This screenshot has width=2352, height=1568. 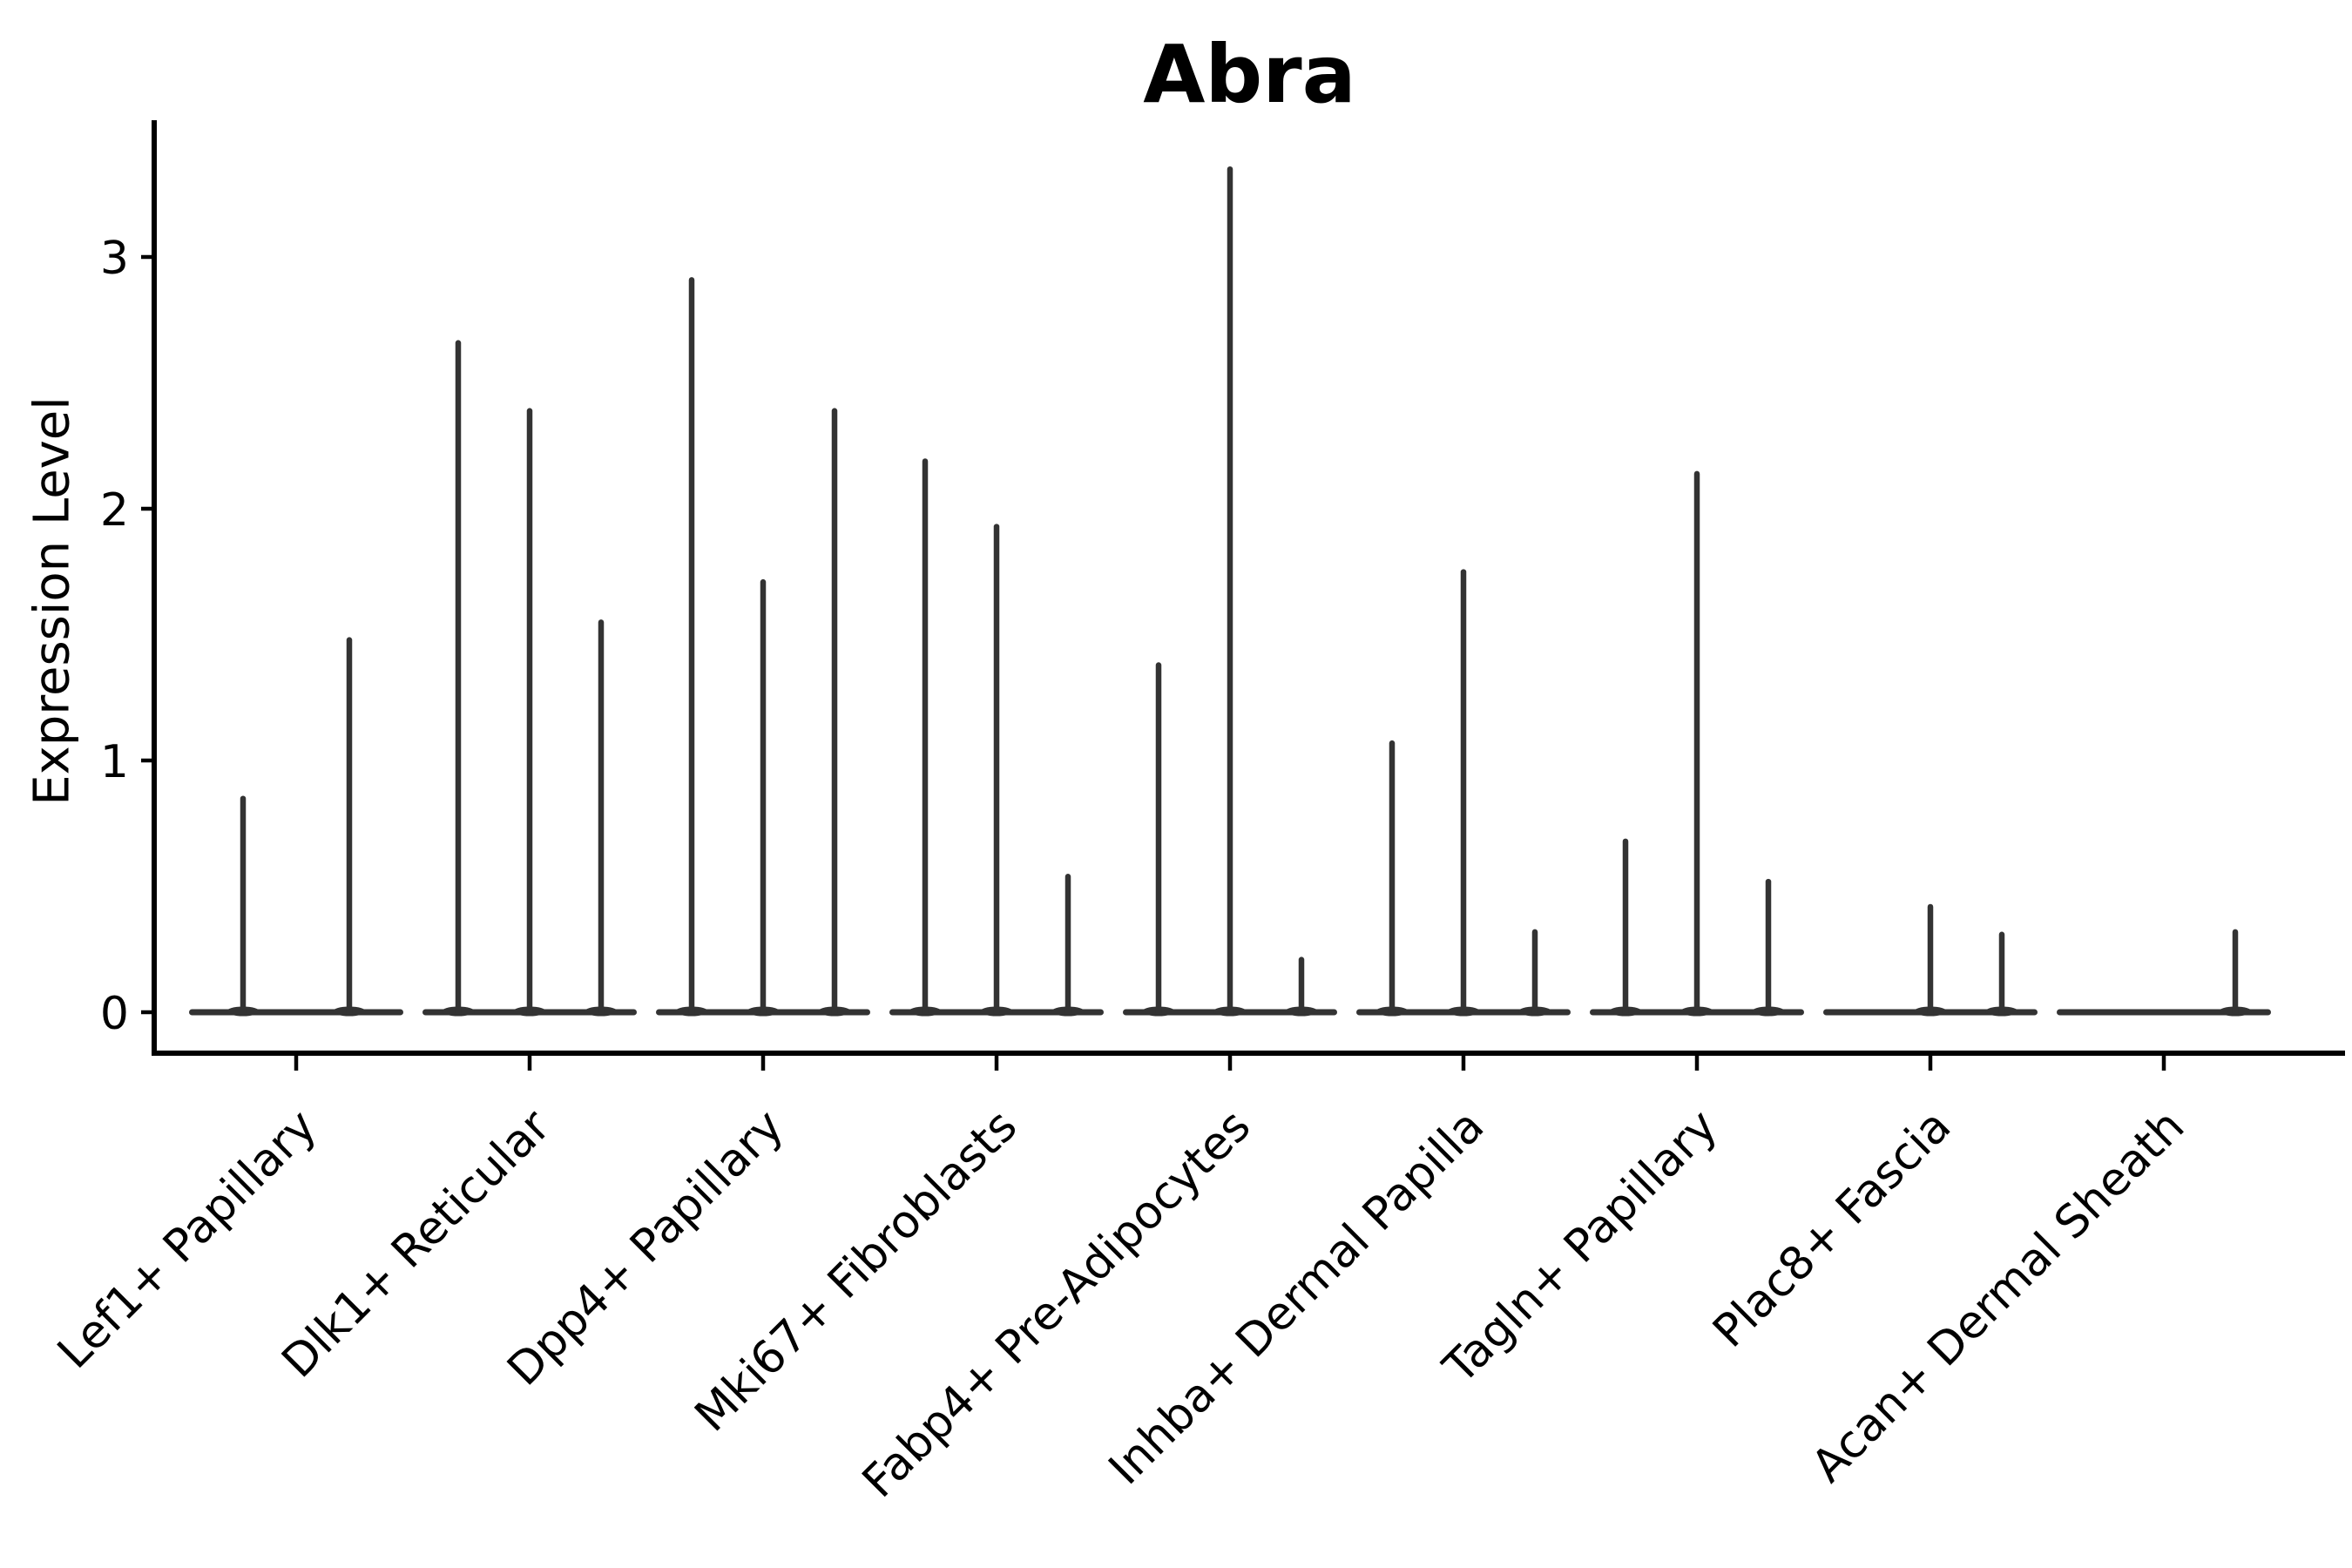 I want to click on x-tick-label: Plac8+ Fascia, so click(x=1832, y=1229).